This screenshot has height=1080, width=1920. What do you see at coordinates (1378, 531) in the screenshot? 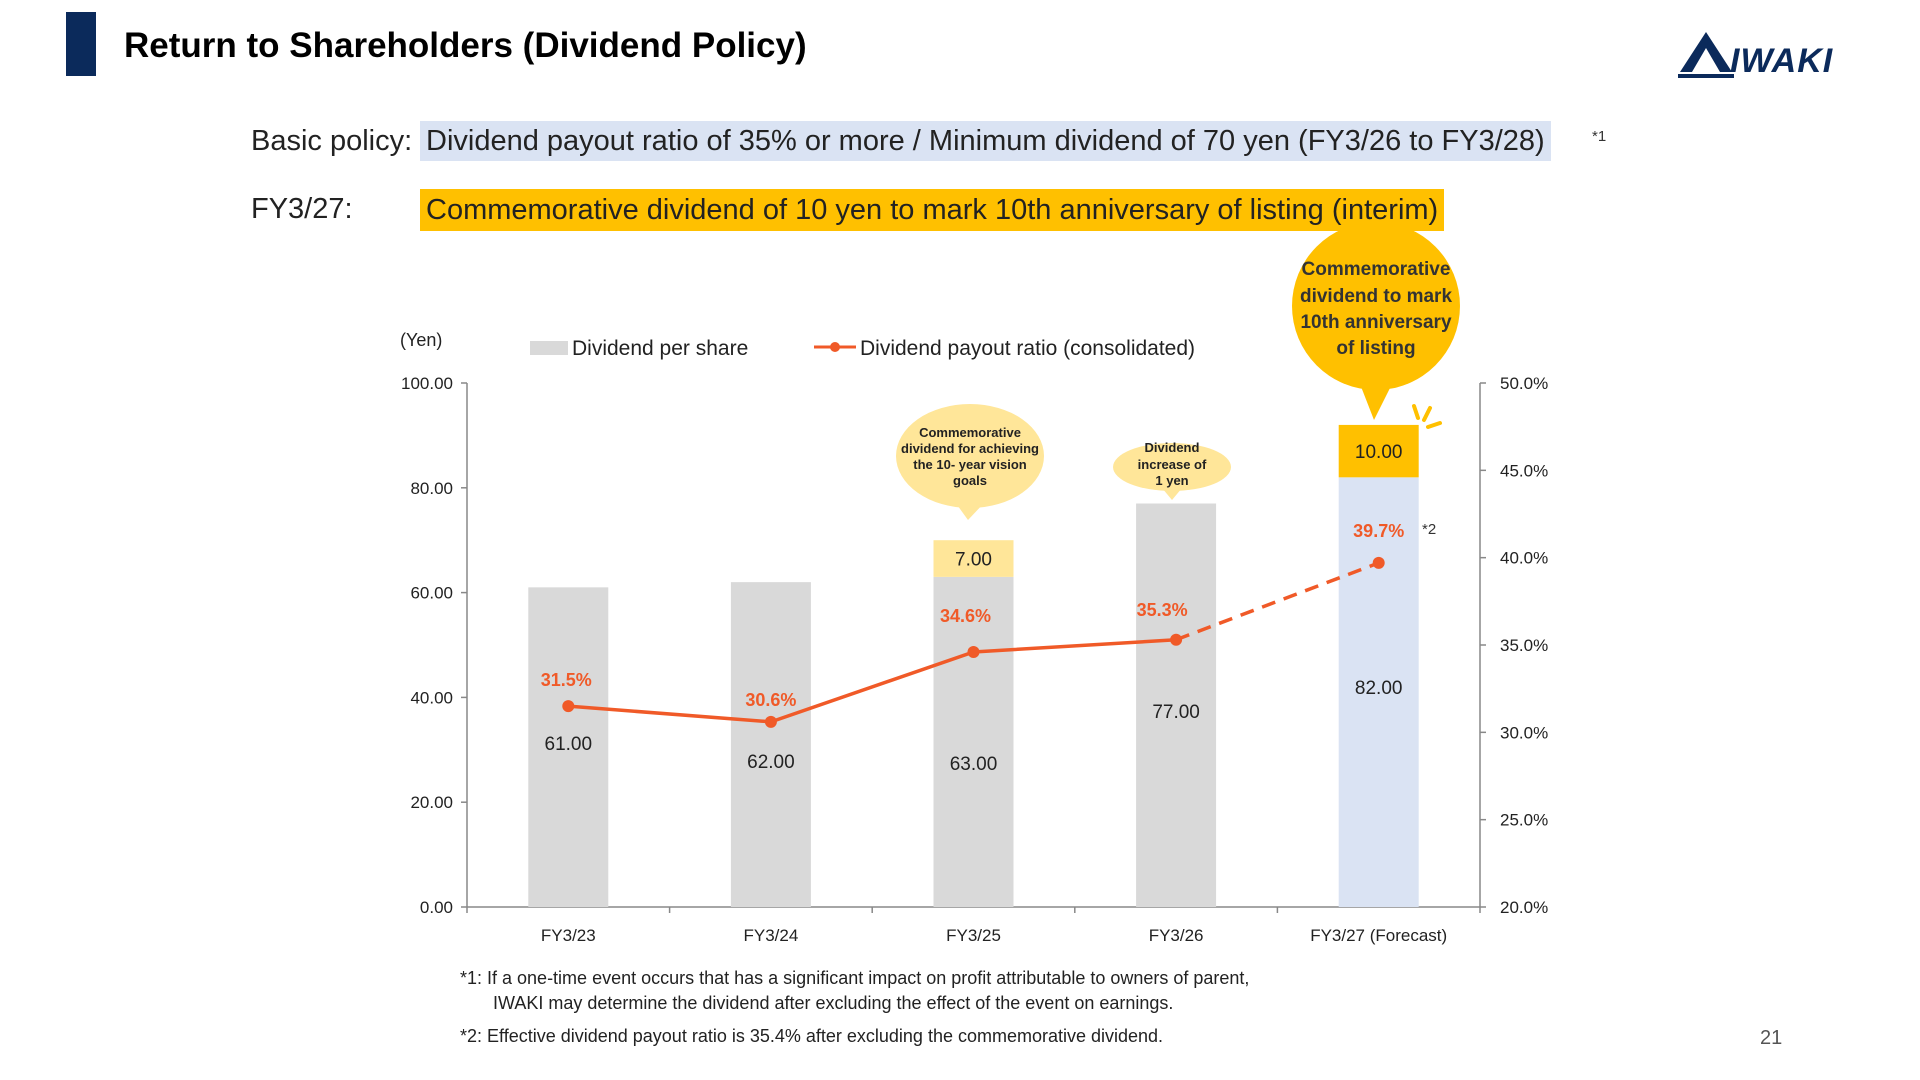
I see `payout-label: 39.7%` at bounding box center [1378, 531].